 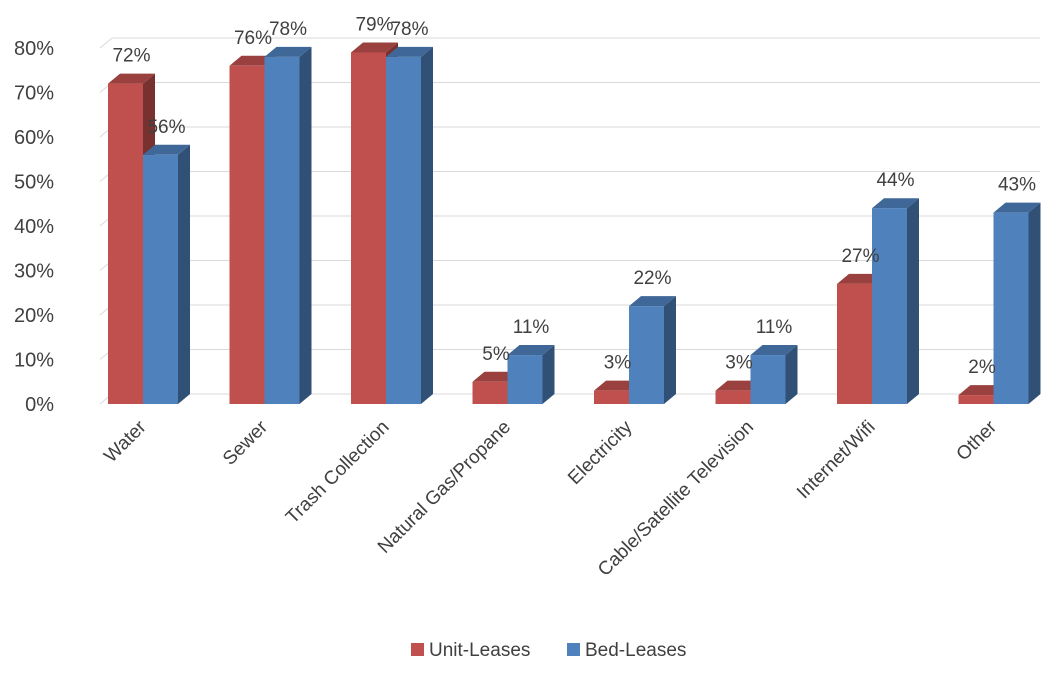 What do you see at coordinates (253, 38) in the screenshot?
I see `data-label: 76%` at bounding box center [253, 38].